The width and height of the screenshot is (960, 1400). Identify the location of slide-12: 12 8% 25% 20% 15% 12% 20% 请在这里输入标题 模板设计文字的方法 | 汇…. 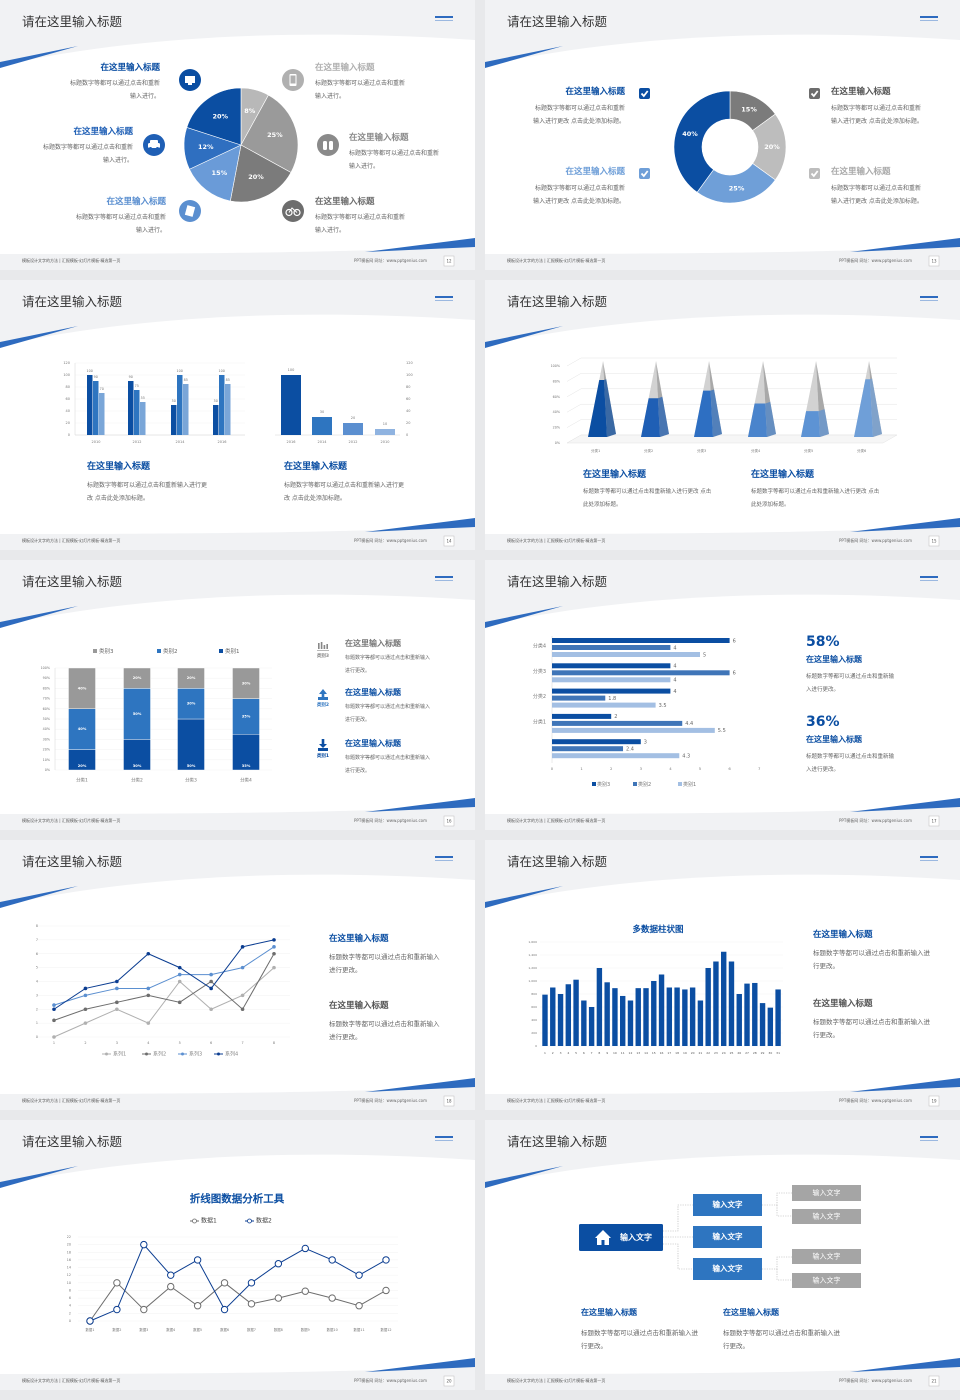
(237, 135).